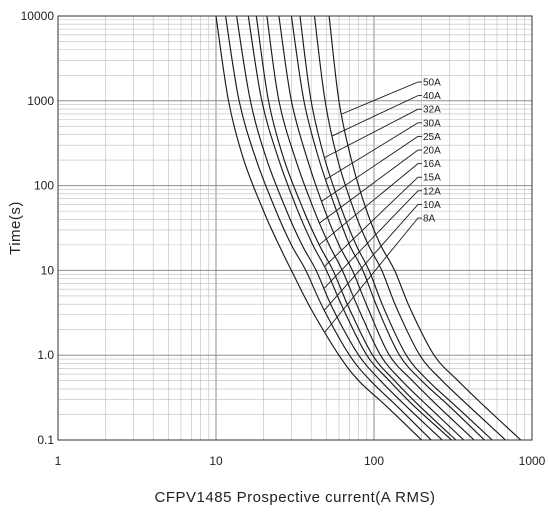 The image size is (548, 520). Describe the element at coordinates (432, 205) in the screenshot. I see `rating-label-10a: 10A` at that location.